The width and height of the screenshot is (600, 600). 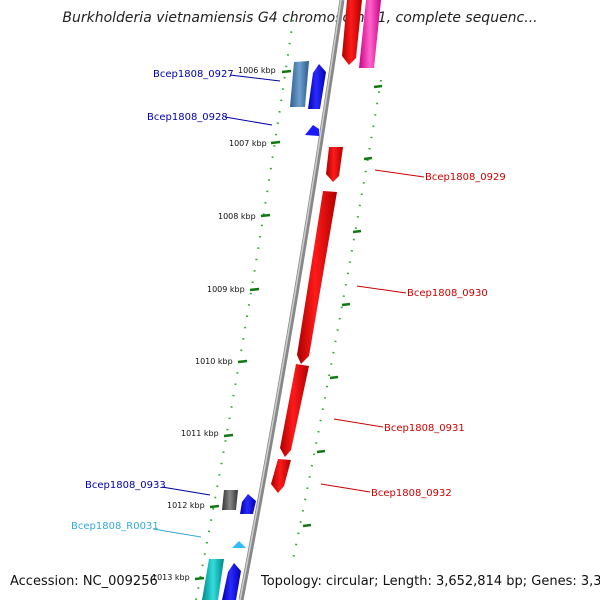 I want to click on tick-label: 1009 kbp, so click(x=226, y=289).